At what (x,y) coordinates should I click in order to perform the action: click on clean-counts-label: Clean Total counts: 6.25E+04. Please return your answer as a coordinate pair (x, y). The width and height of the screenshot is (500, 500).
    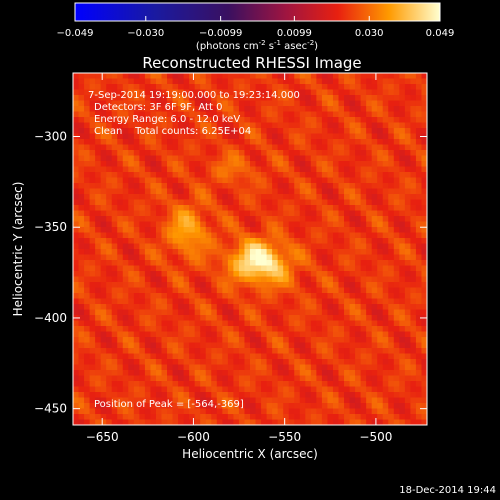
    Looking at the image, I should click on (172, 131).